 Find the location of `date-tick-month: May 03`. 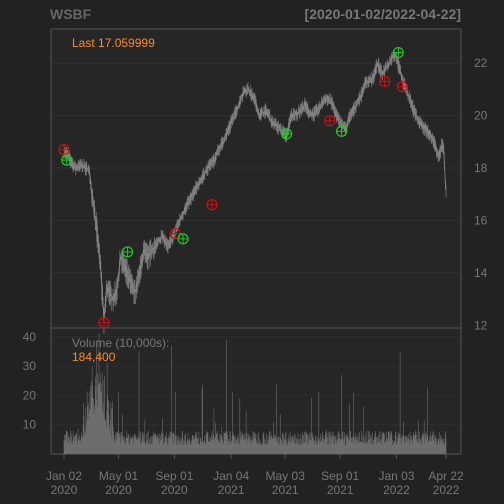

date-tick-month: May 03 is located at coordinates (286, 476).